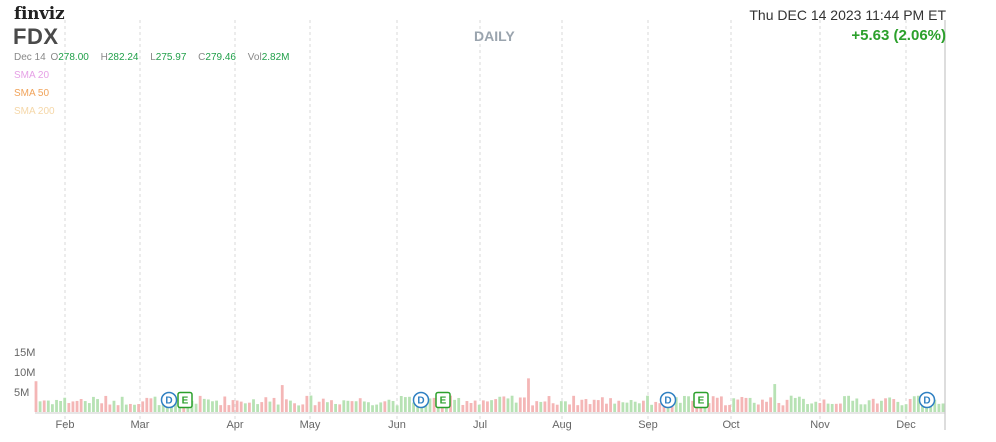  Describe the element at coordinates (73, 57) in the screenshot. I see `open-value: 278.00` at that location.